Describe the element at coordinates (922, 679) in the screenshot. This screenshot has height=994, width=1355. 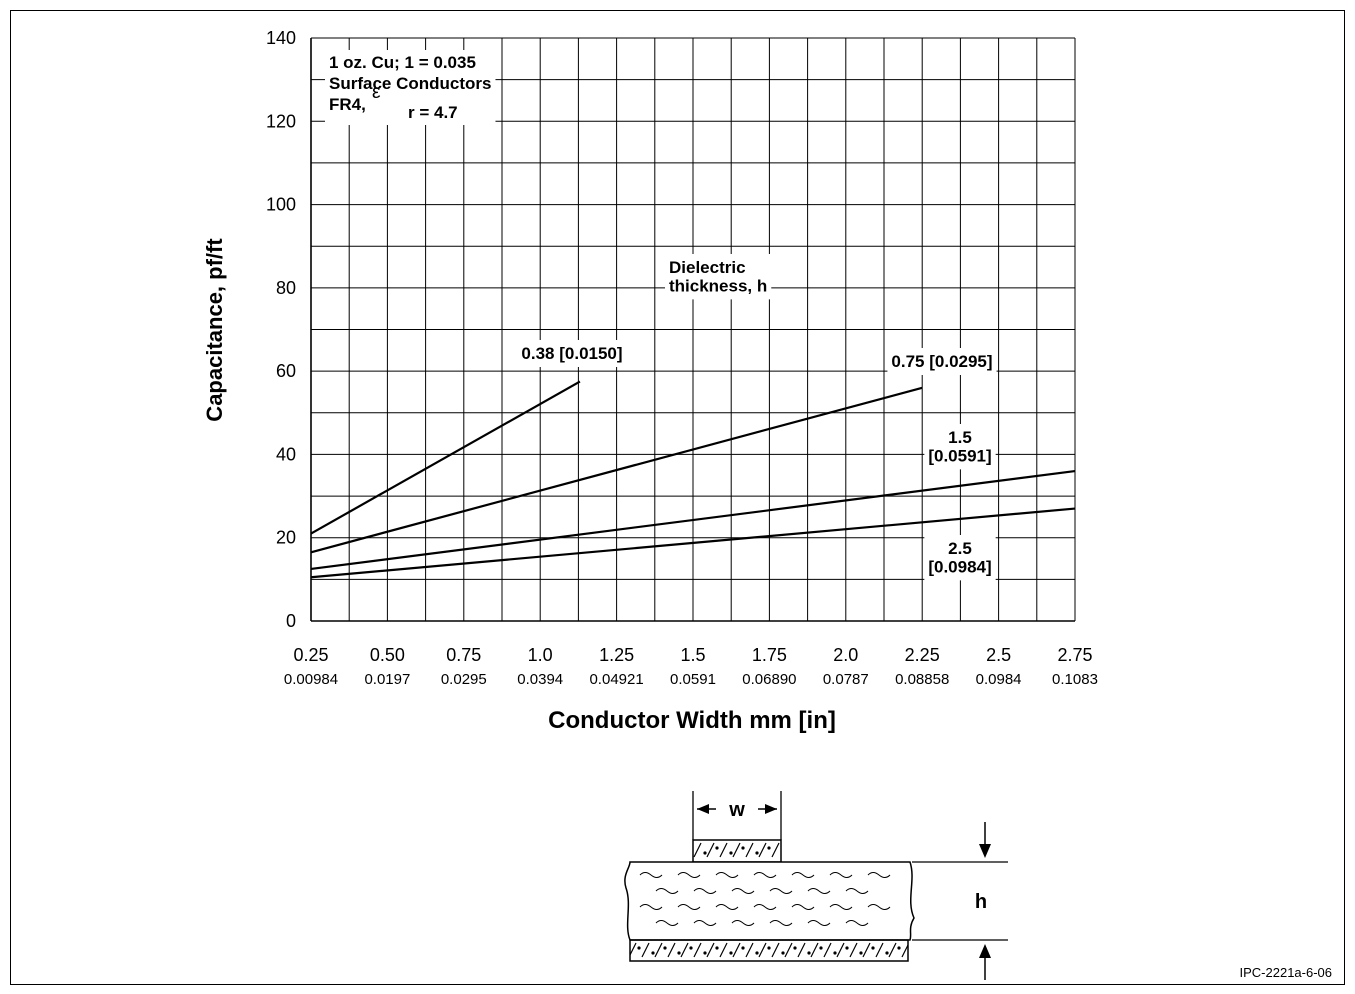
I see `x-tick-label-in: 0.08858` at that location.